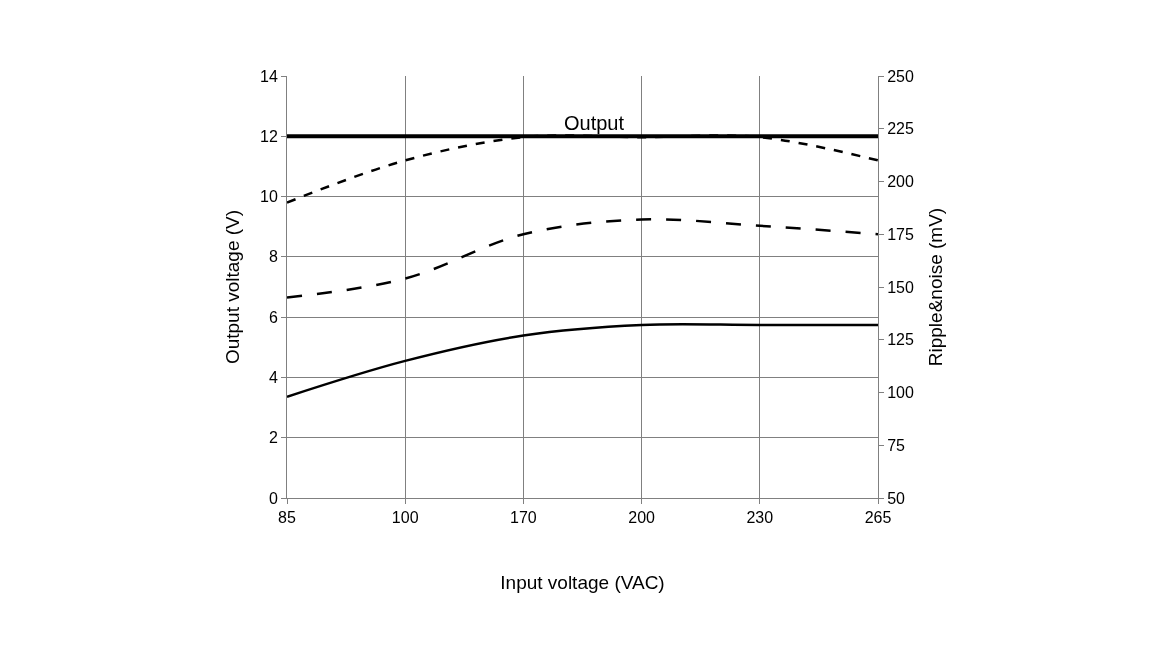 The image size is (1149, 671). What do you see at coordinates (269, 76) in the screenshot?
I see `y-tick-label: 14` at bounding box center [269, 76].